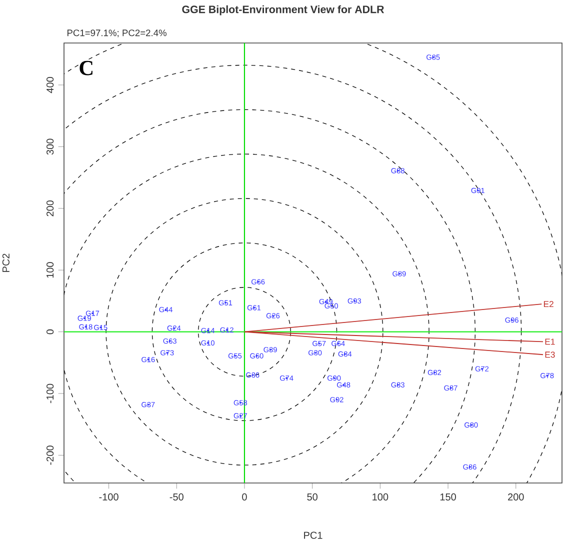  I want to click on x-tick-label: 200, so click(516, 496).